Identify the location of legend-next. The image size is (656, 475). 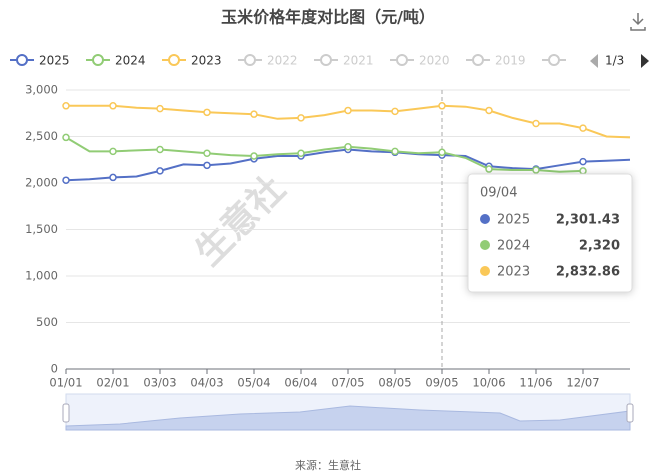
(645, 61).